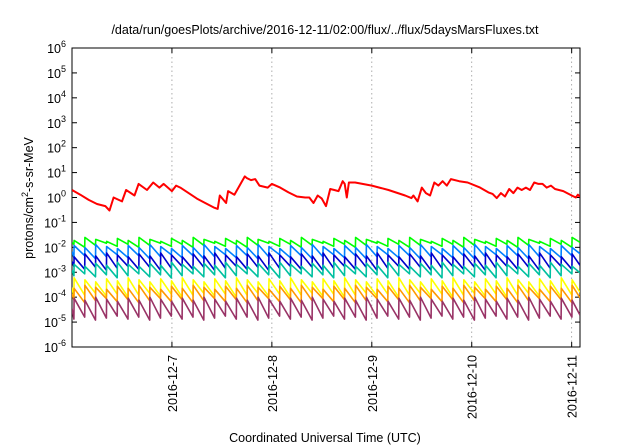 The width and height of the screenshot is (640, 448). I want to click on y-tick-label: 10⁻⁶, so click(55, 346).